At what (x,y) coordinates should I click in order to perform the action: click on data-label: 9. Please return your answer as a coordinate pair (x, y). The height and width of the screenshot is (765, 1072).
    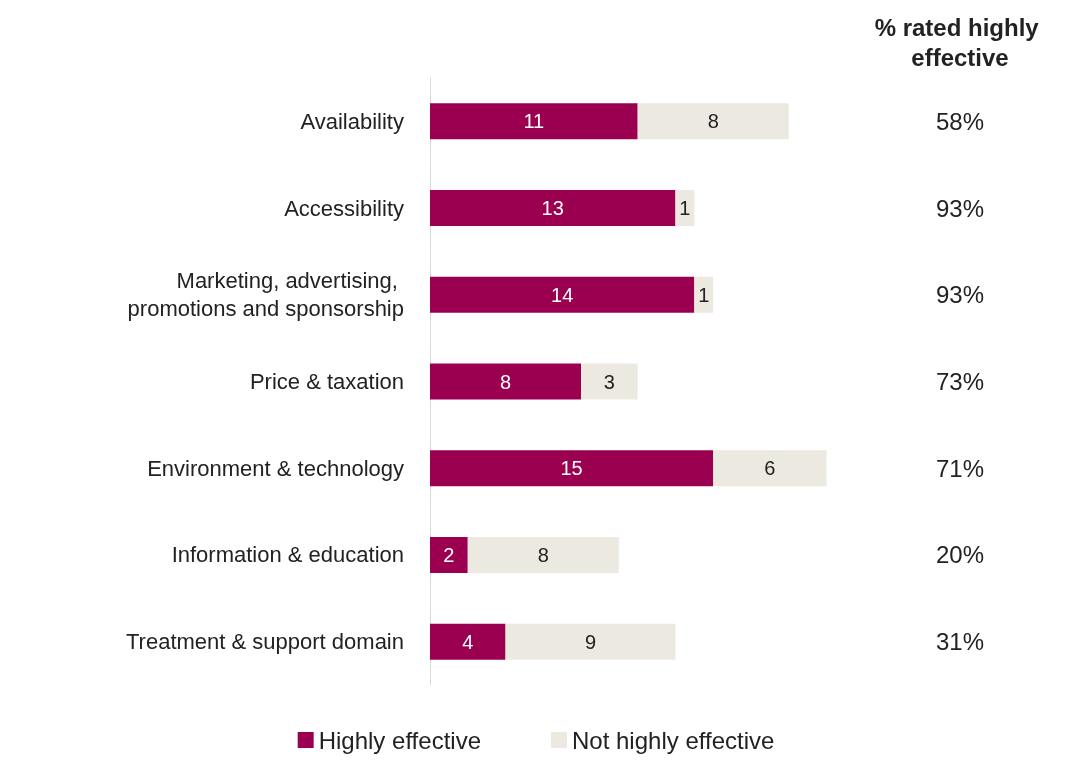
    Looking at the image, I should click on (590, 641).